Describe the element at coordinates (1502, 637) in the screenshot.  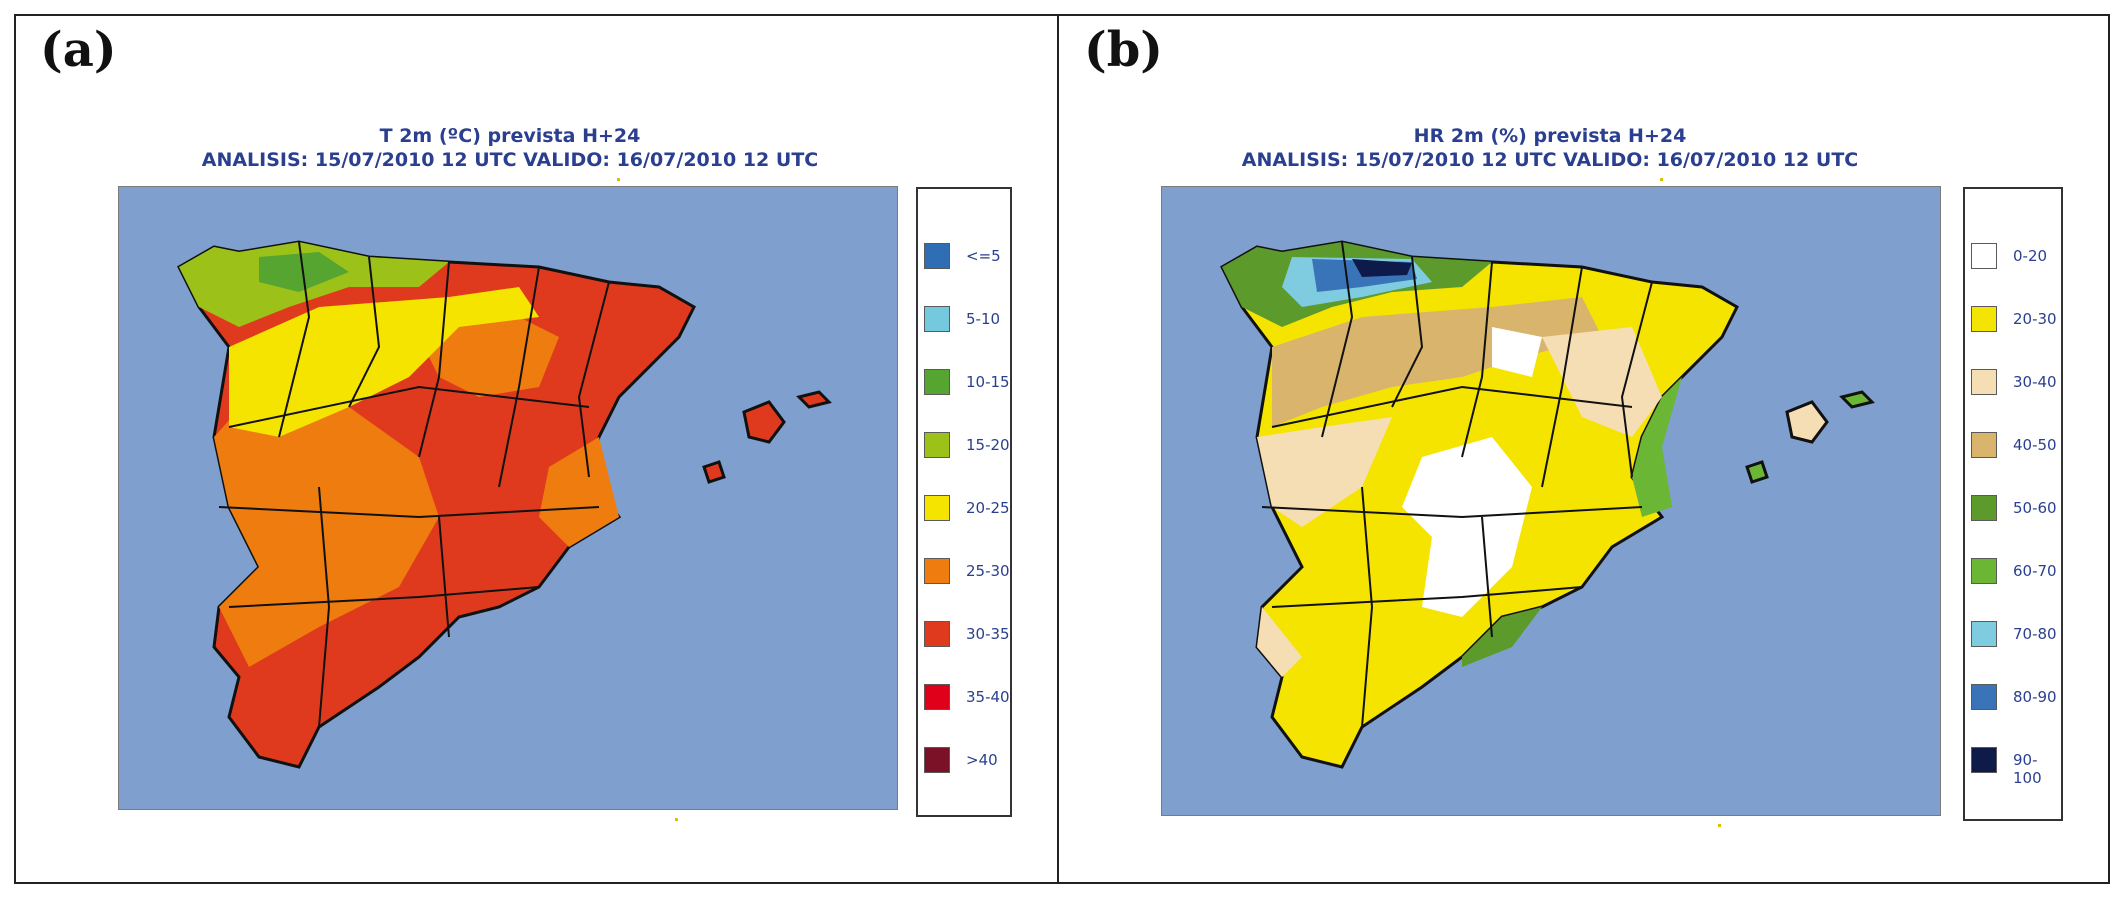
I see `panel-b-zone-green-south` at that location.